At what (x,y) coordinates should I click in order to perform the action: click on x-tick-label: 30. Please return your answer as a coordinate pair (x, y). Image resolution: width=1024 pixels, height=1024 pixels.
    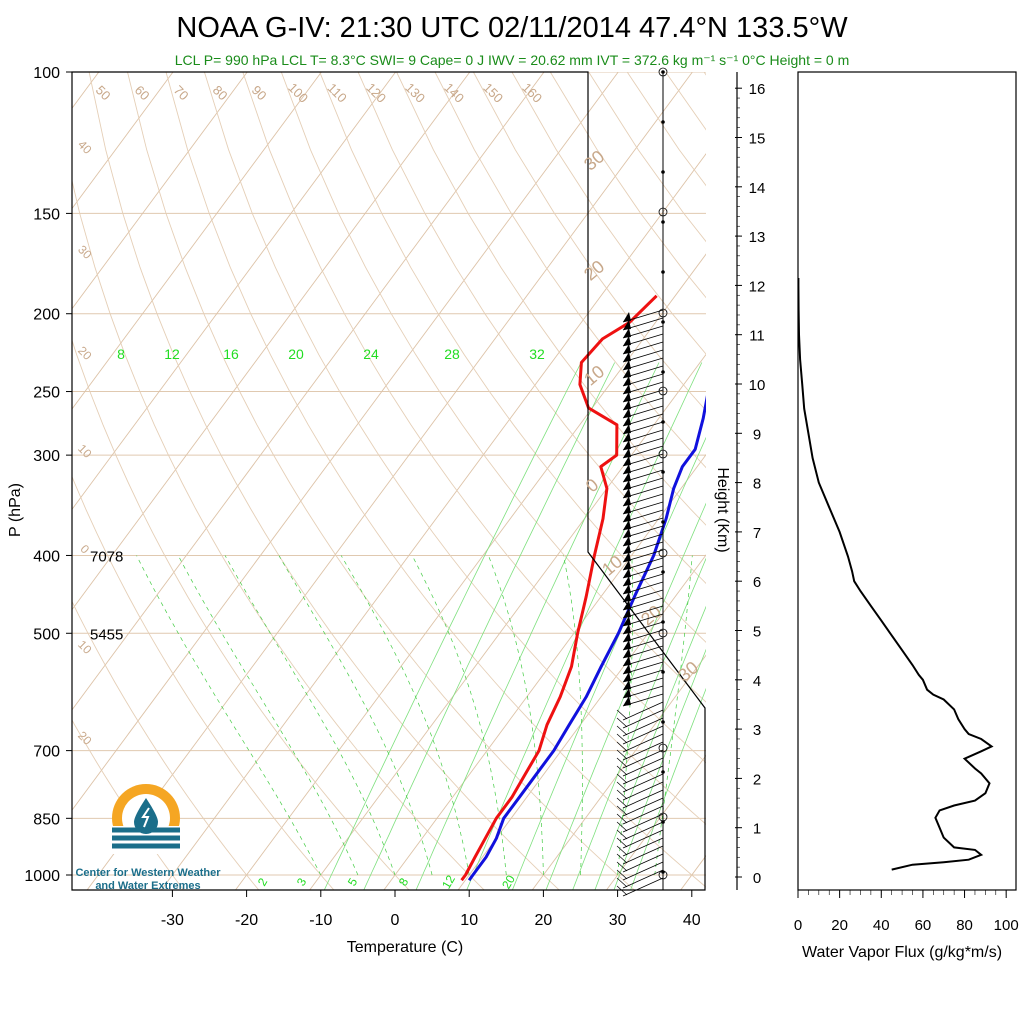
    Looking at the image, I should click on (618, 920).